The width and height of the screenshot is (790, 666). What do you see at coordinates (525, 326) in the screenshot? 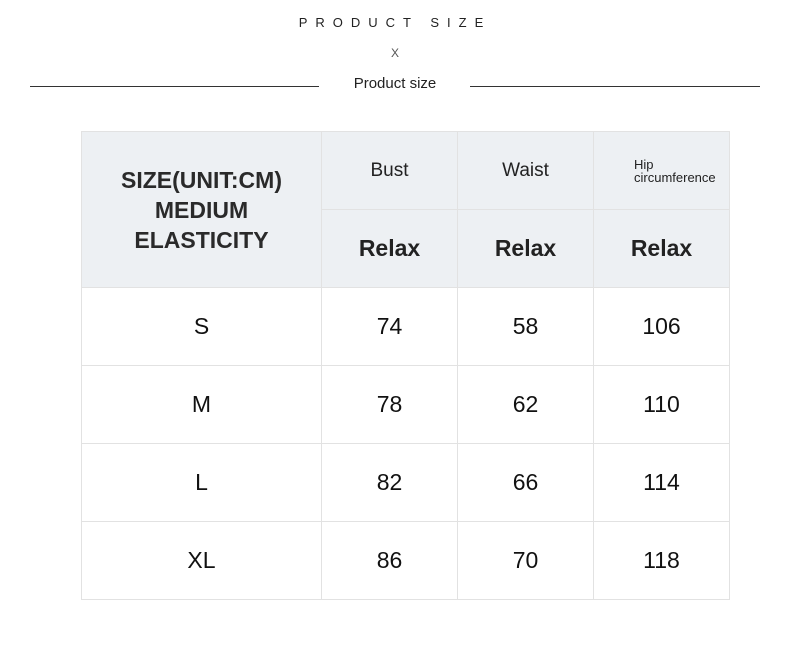
I see `table-cell: 58` at bounding box center [525, 326].